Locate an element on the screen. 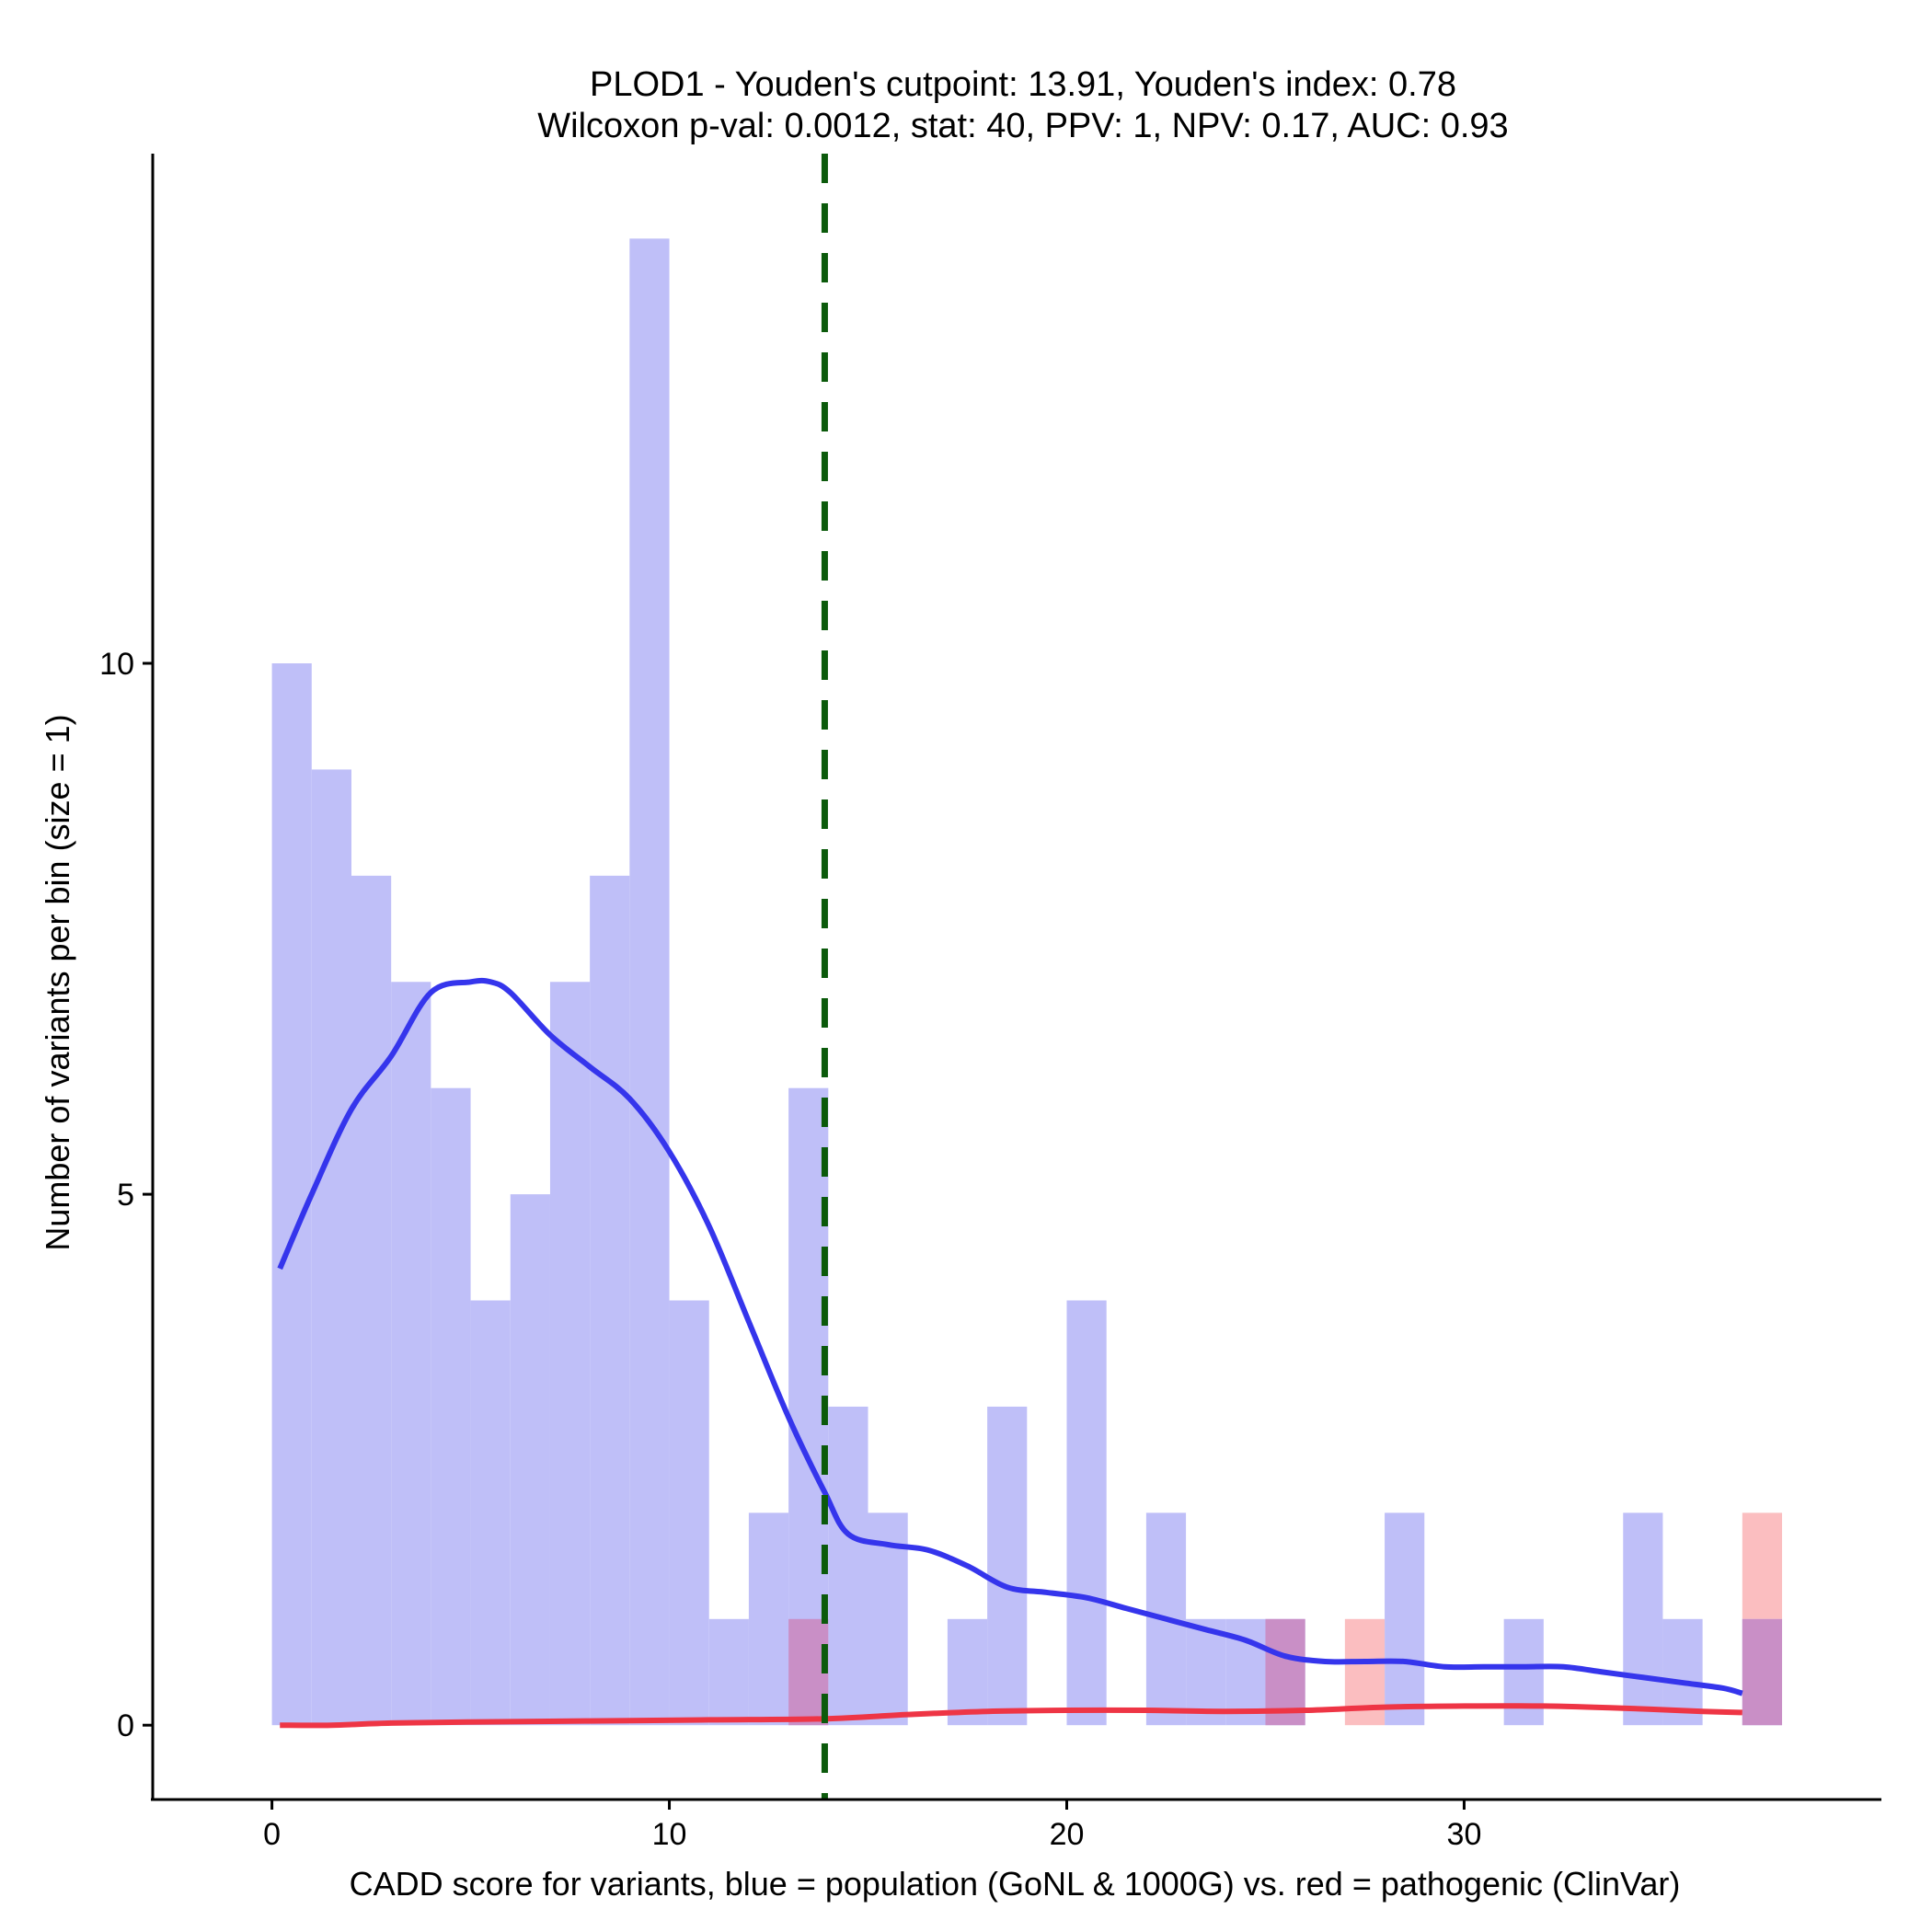 The image size is (1932, 1932). x-tick-label: 20 is located at coordinates (1067, 1834).